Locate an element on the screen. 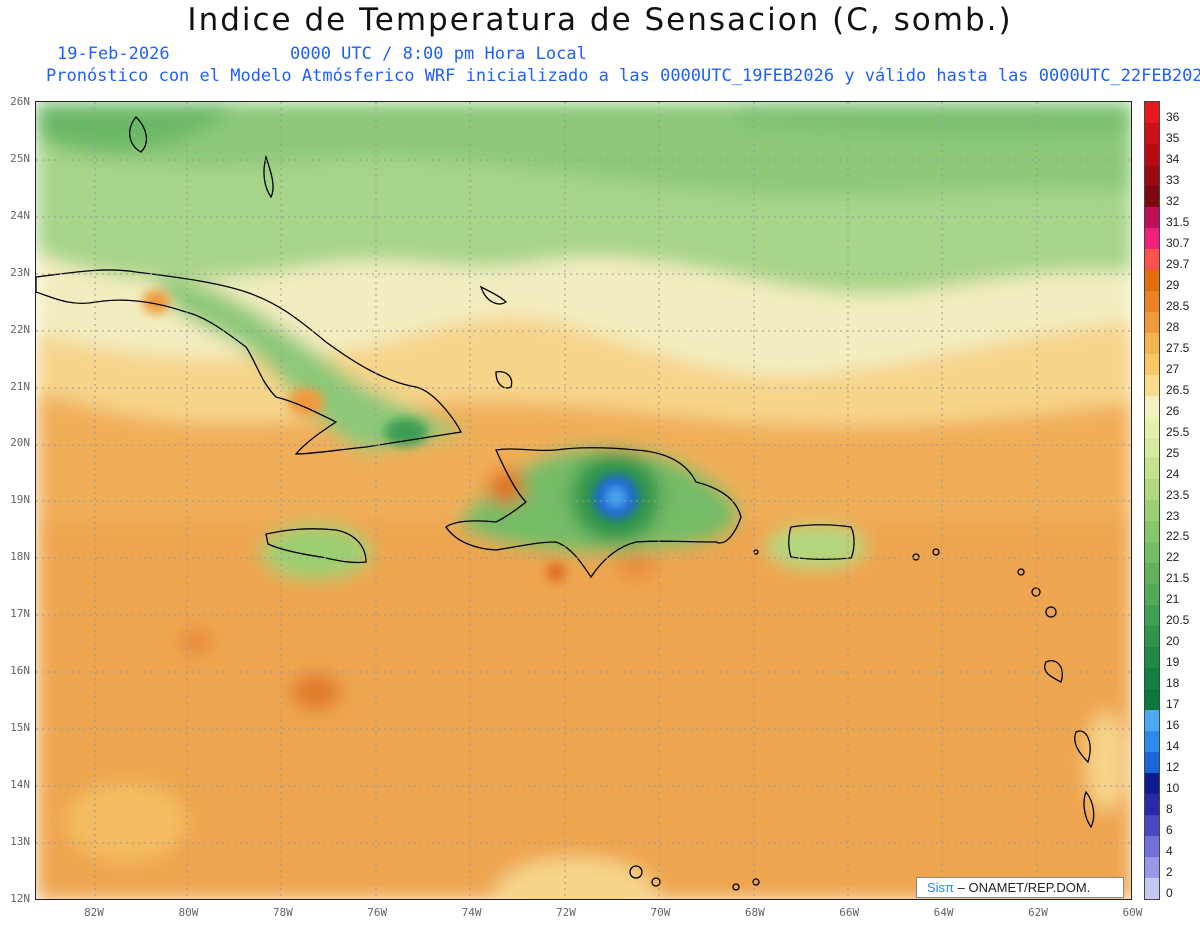 This screenshot has height=927, width=1200. lon-label: 66W is located at coordinates (849, 912).